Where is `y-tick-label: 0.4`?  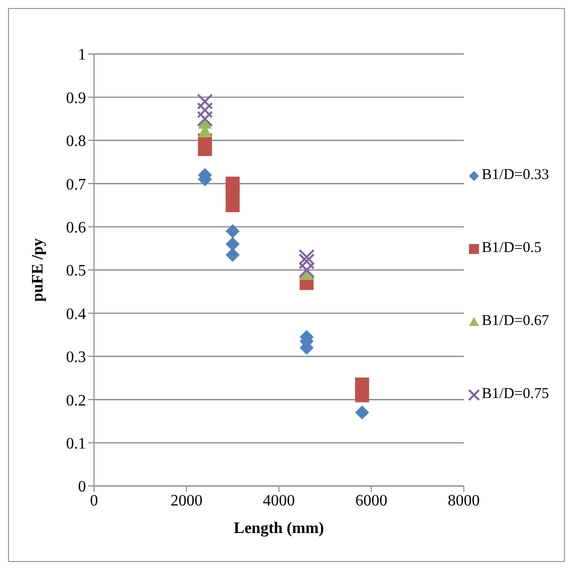
y-tick-label: 0.4 is located at coordinates (76, 314).